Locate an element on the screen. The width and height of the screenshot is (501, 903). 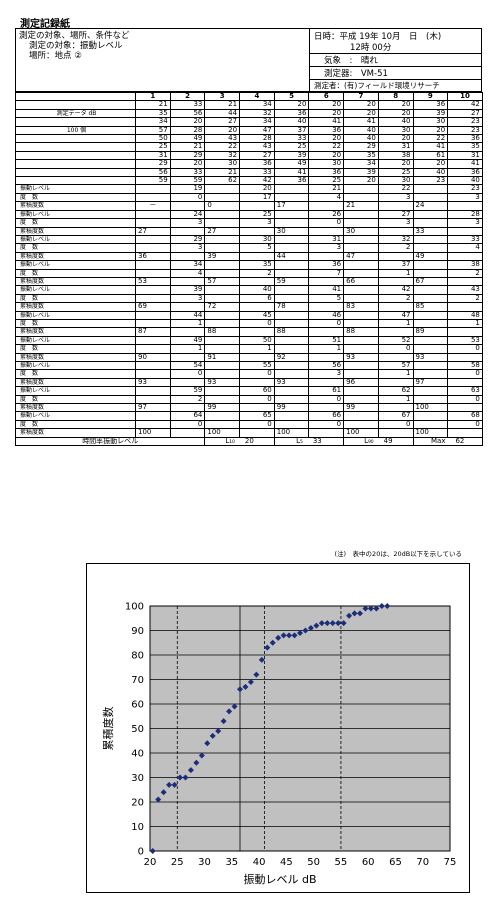
level-value: 49 is located at coordinates (187, 340).